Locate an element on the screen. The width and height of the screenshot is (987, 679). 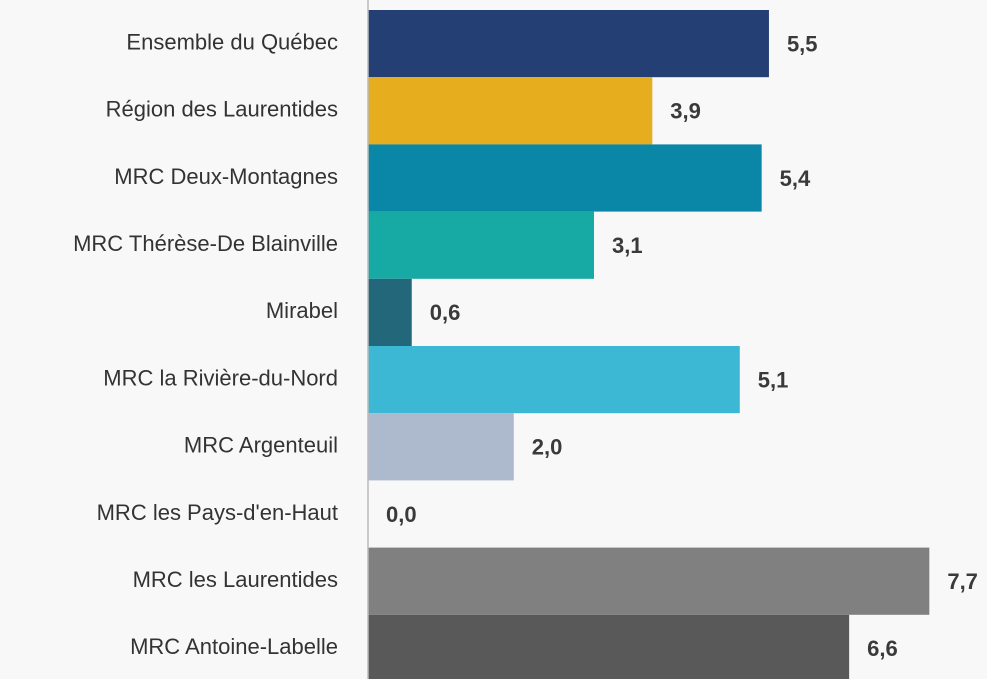
value-label: 0,0 is located at coordinates (401, 514).